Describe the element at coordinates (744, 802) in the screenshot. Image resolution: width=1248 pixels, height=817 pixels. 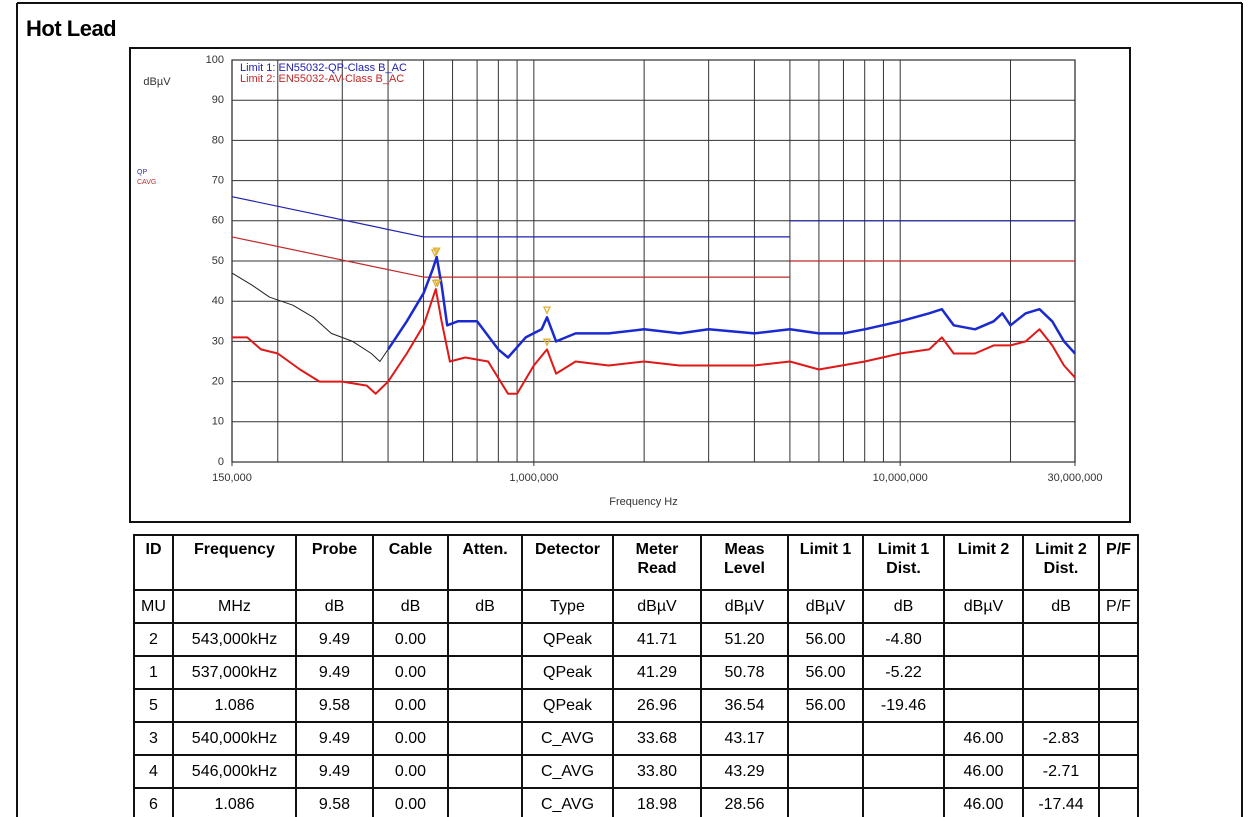
I see `table-cell: 28.56` at that location.